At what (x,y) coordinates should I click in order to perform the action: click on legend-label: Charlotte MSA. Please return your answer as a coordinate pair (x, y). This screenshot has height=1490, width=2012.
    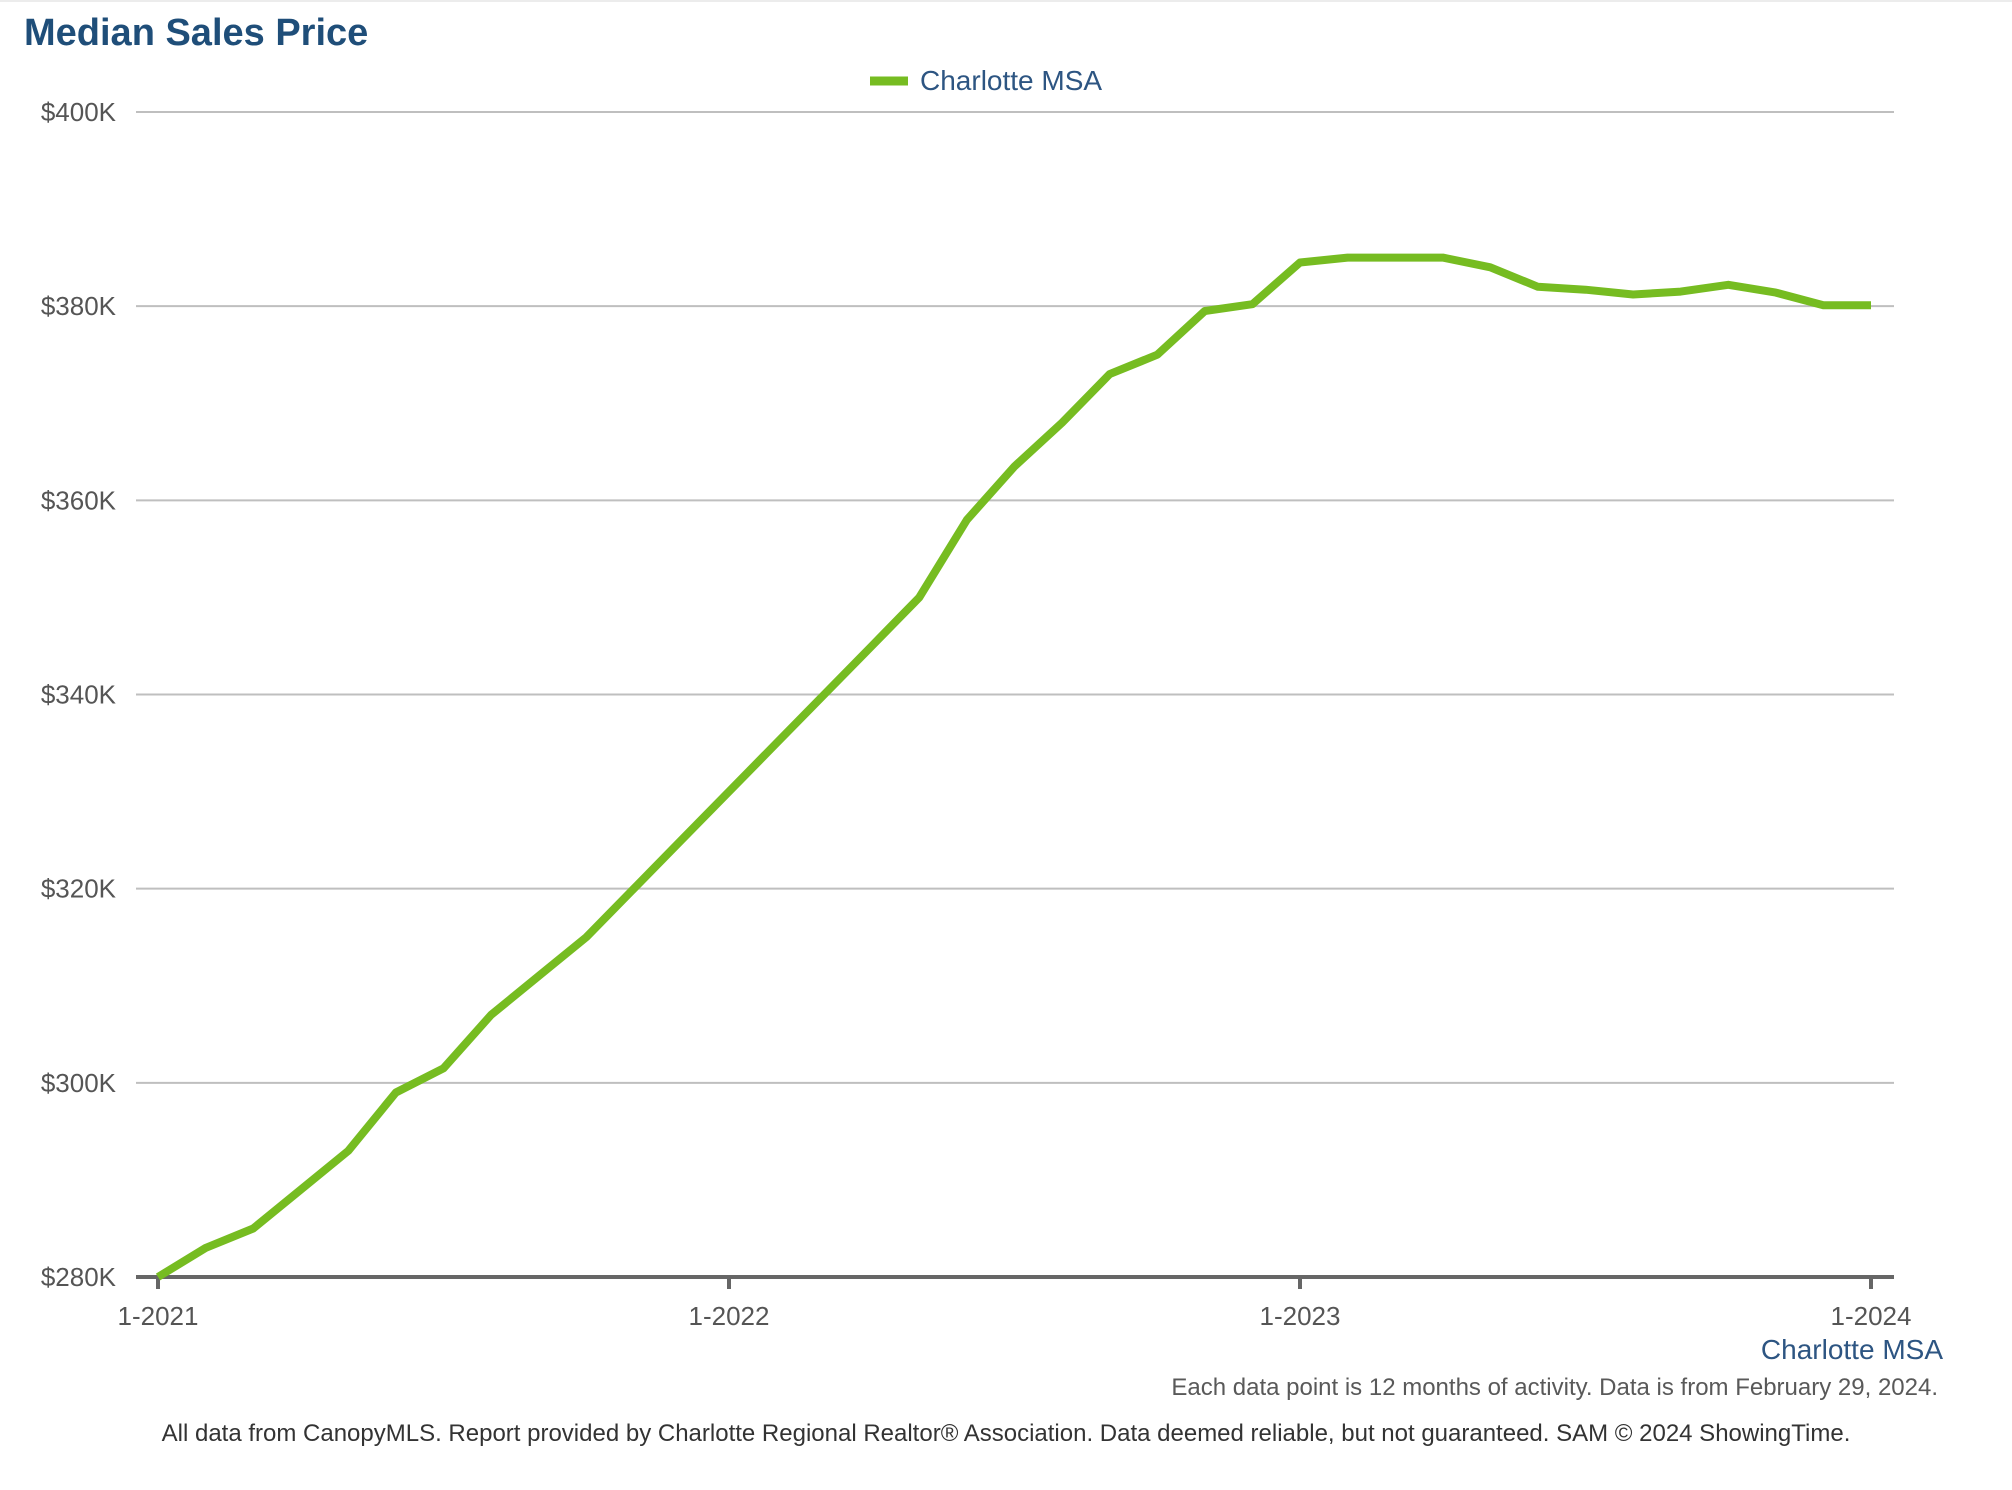
    Looking at the image, I should click on (1011, 80).